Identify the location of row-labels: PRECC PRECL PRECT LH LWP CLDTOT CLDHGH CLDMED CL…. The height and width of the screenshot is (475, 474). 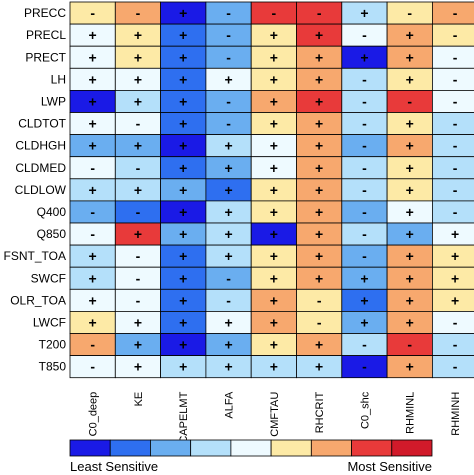
(35, 190).